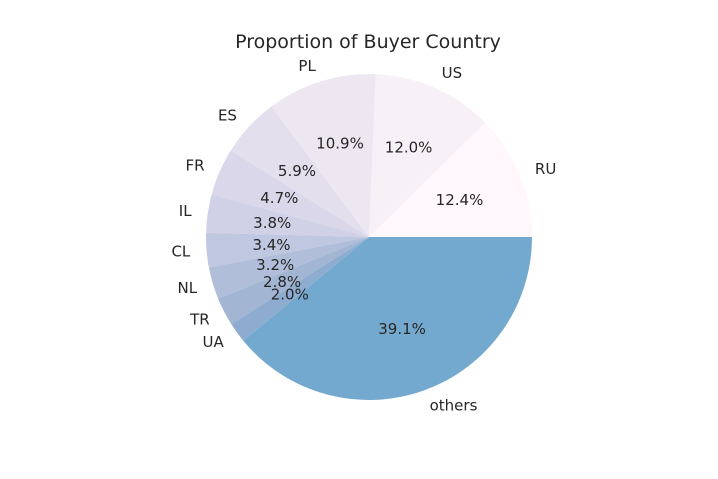  What do you see at coordinates (454, 406) in the screenshot?
I see `slice-label-others: others` at bounding box center [454, 406].